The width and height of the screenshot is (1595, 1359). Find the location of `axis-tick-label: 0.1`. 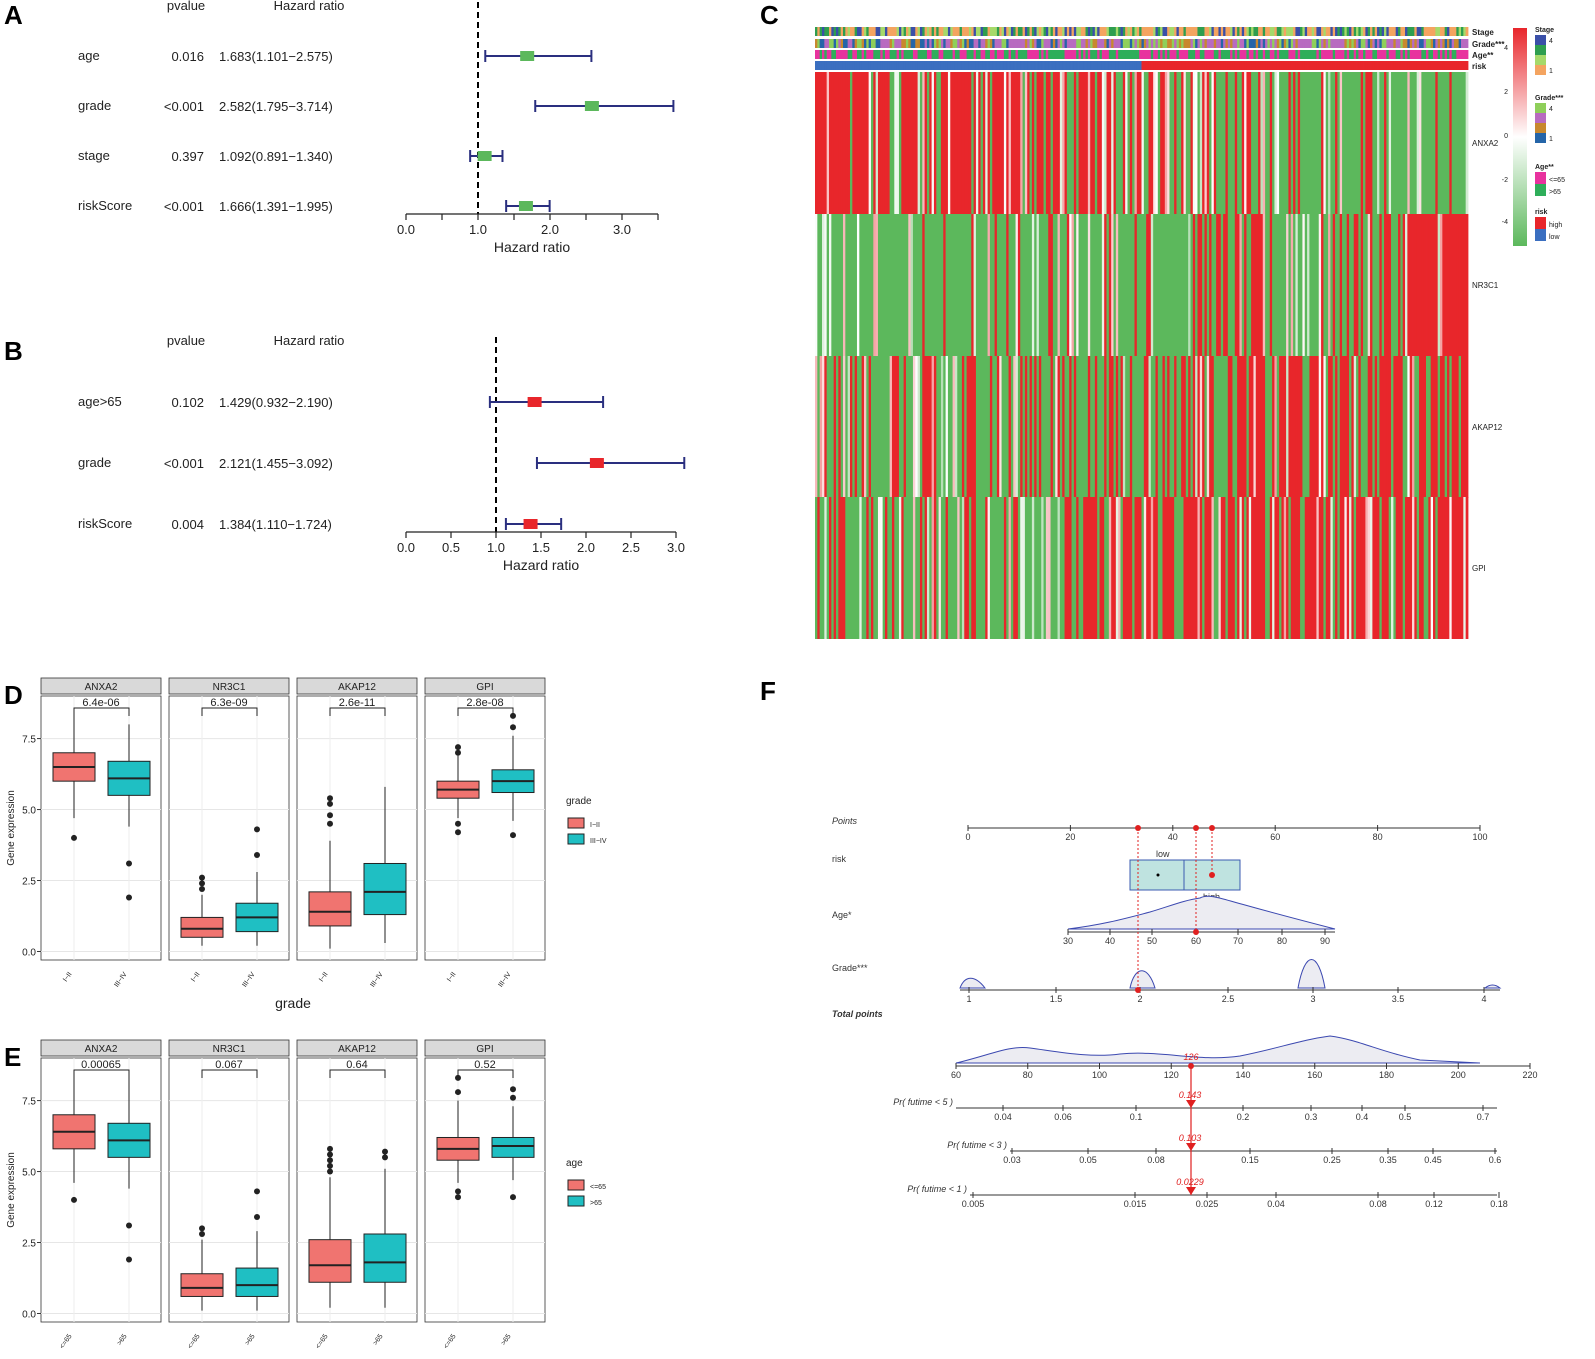

axis-tick-label: 0.1 is located at coordinates (1136, 1117).